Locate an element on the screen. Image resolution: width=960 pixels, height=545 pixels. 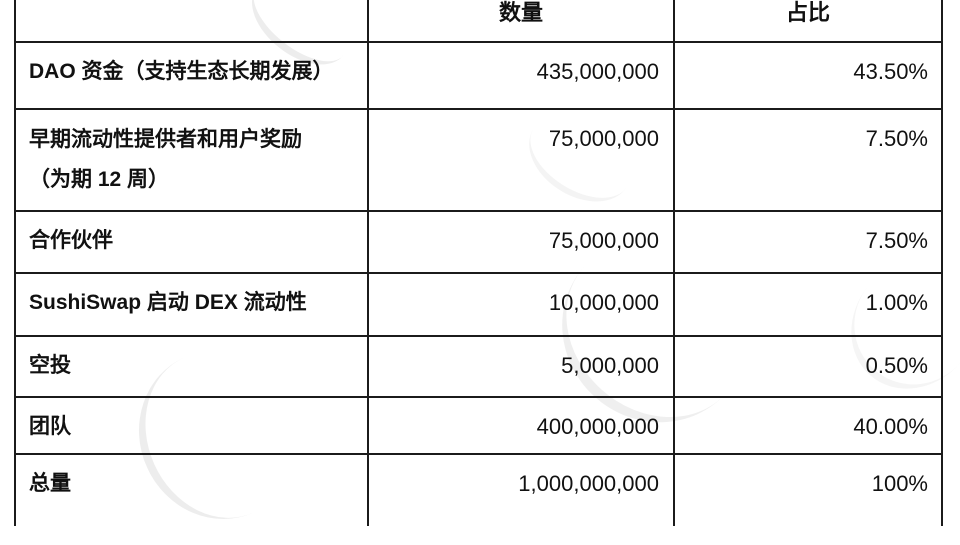
table-row-sushiswap-dex-liquidity: SushiSwap 启动 DEX 流动性 10,000,000 1.00% is located at coordinates (478, 305).